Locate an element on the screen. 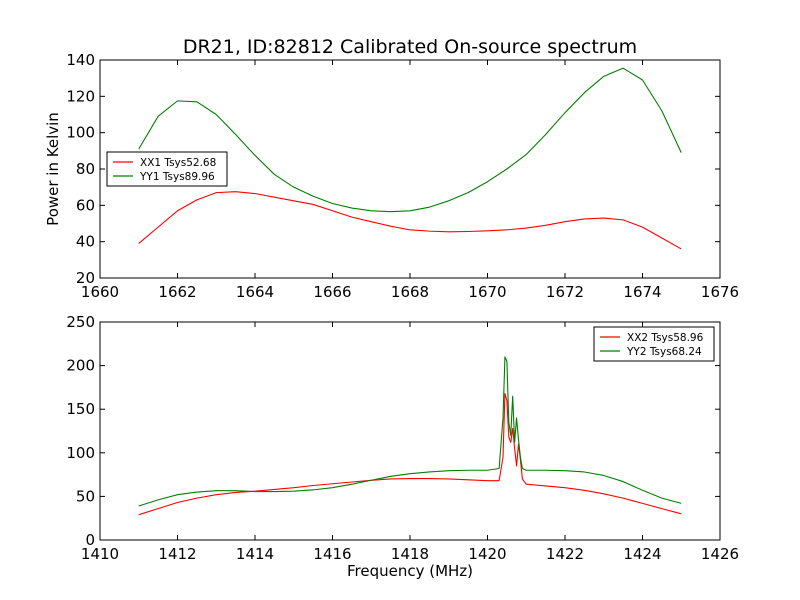  legend-label-2-2: YY2 Tsys68.24 is located at coordinates (664, 352).